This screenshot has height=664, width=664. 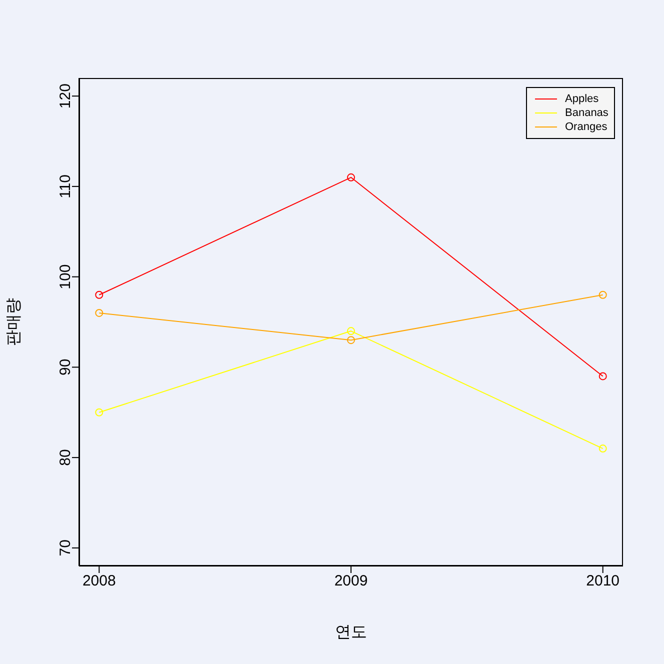 I want to click on x-tick-label: 2008, so click(x=99, y=581).